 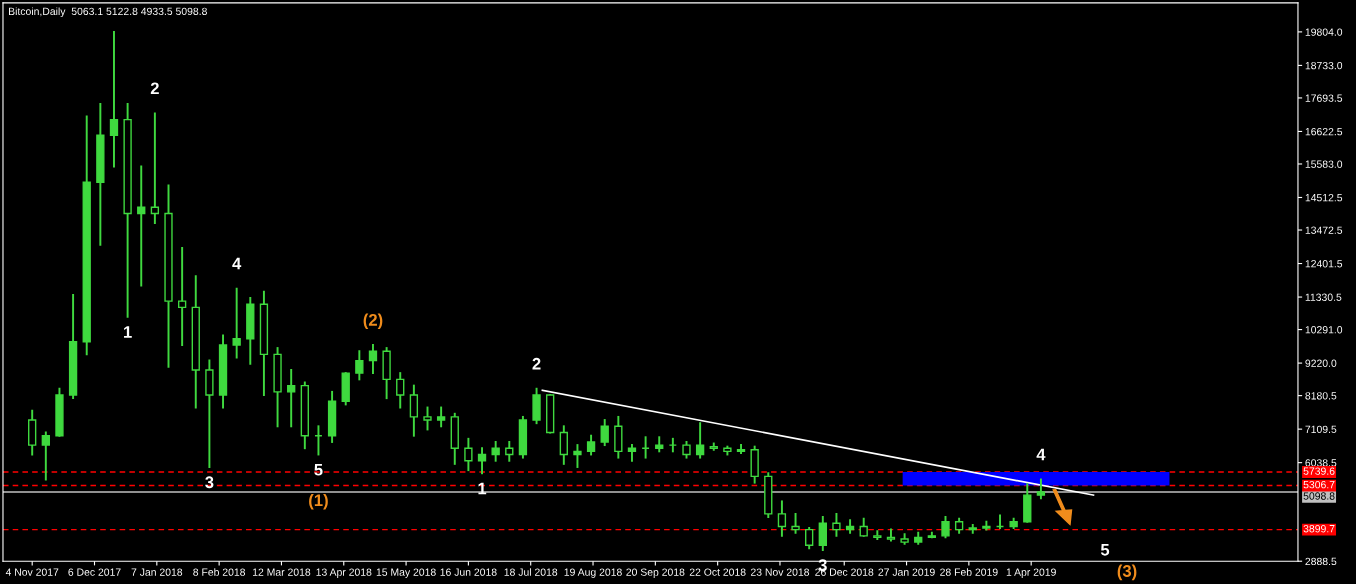 What do you see at coordinates (1324, 230) in the screenshot?
I see `y-tick-label: 13472.5` at bounding box center [1324, 230].